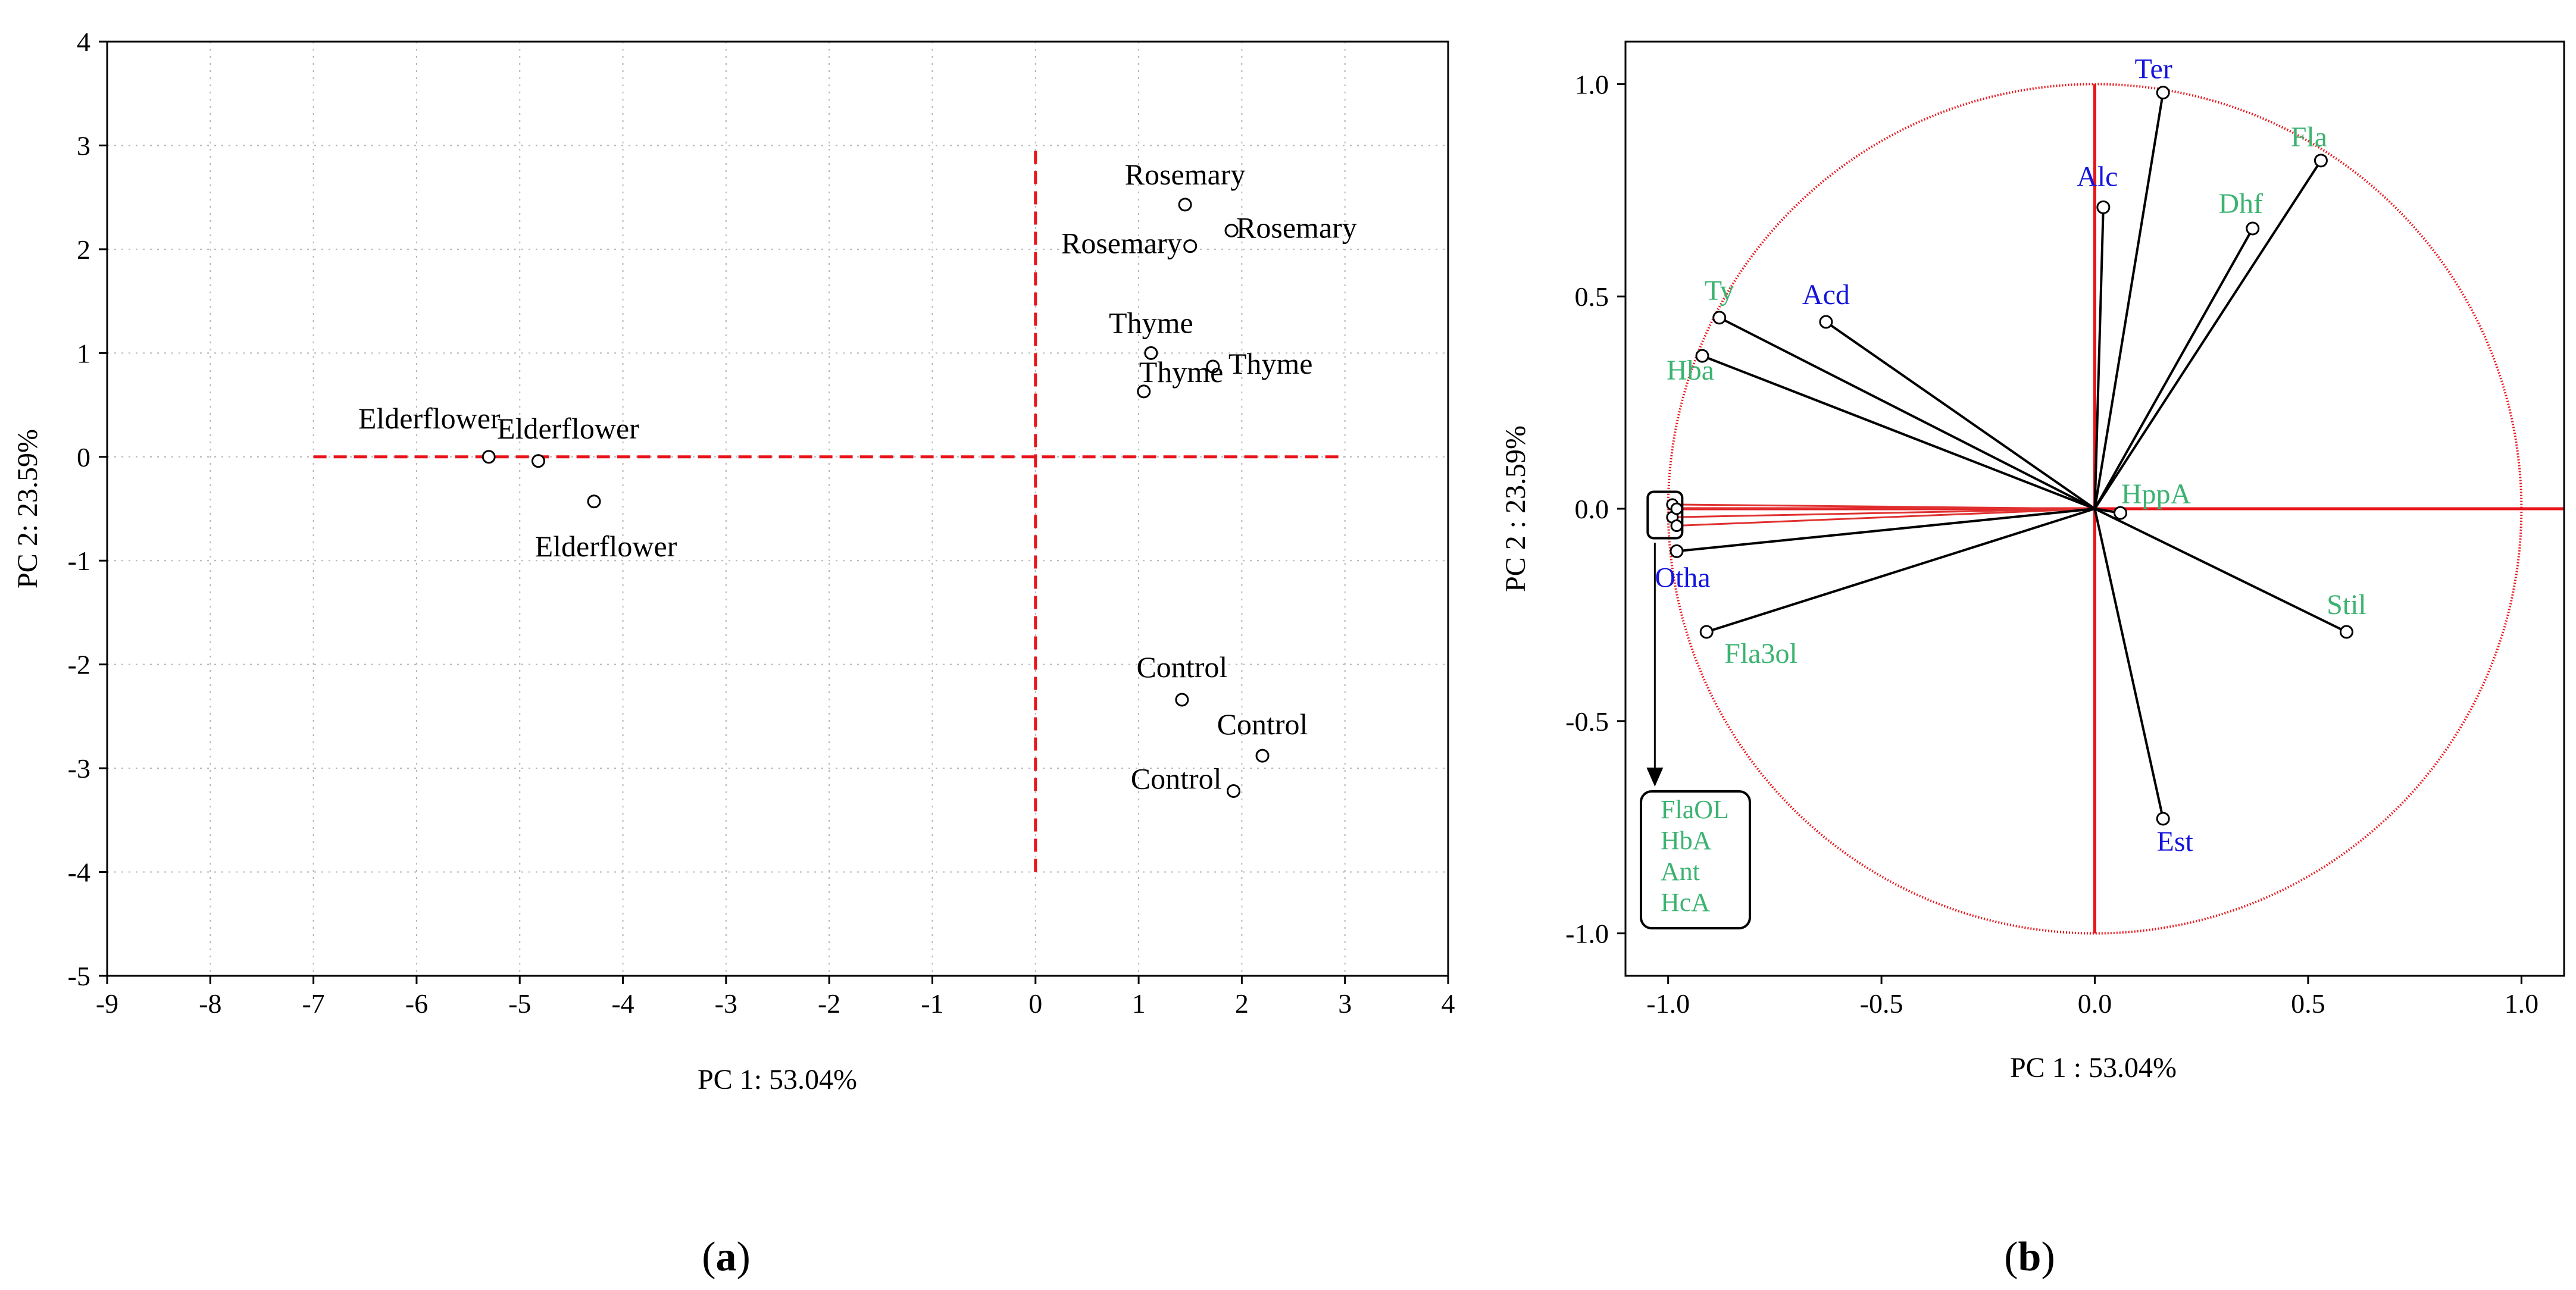 The image size is (2576, 1290). I want to click on callout-arrow-head, so click(1655, 777).